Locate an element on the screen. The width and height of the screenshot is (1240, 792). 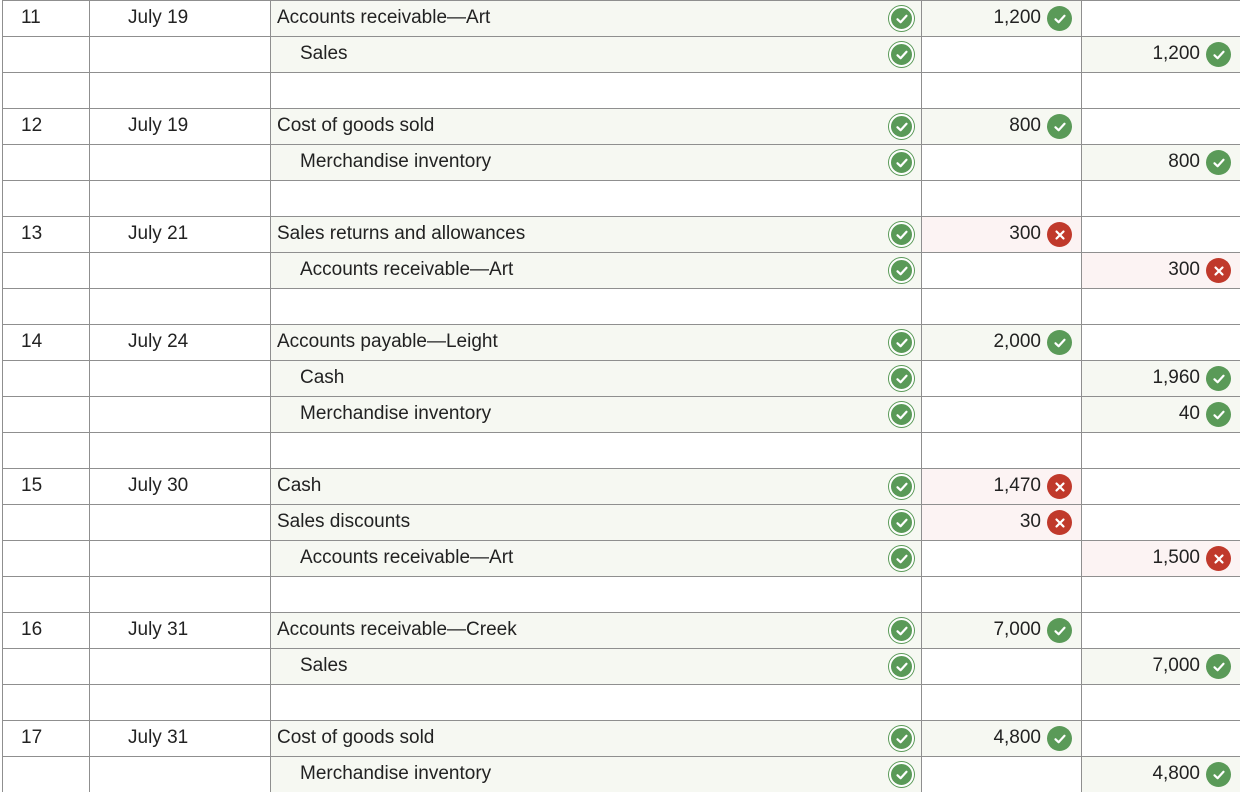
credit-cell: 40 is located at coordinates (1160, 414).